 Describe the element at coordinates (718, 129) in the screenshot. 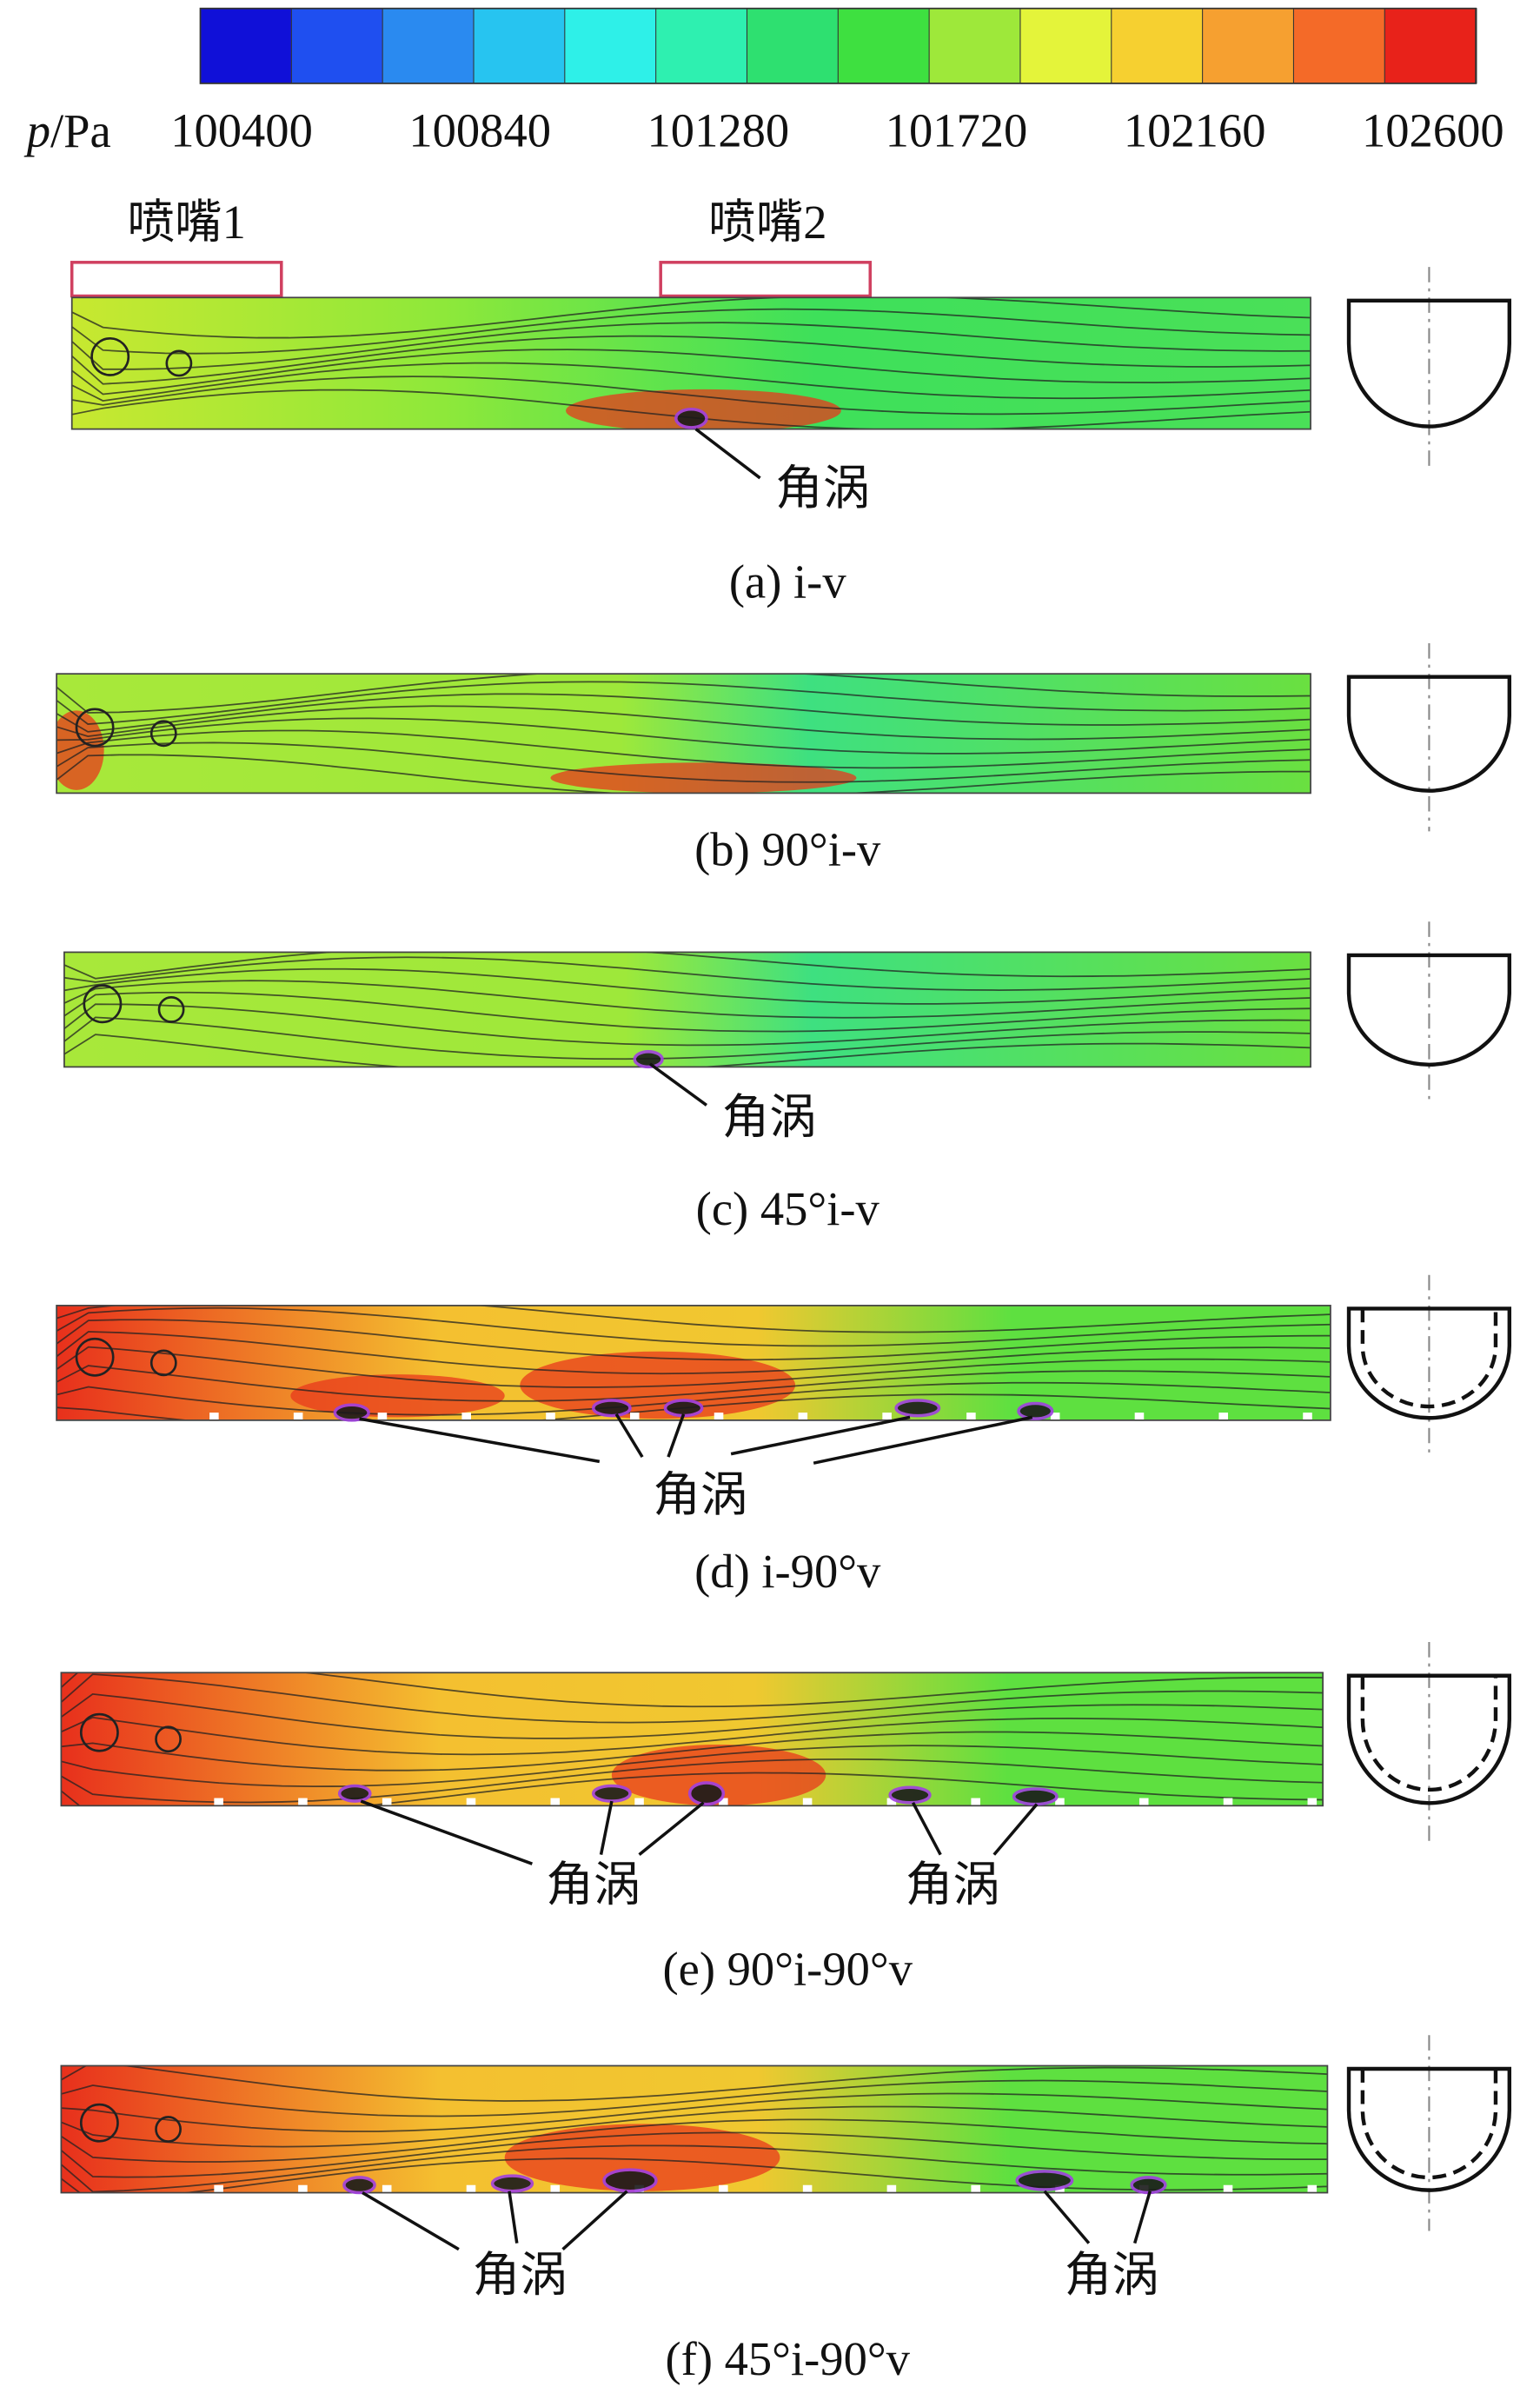

I see `colorbar-tick: 101280` at that location.